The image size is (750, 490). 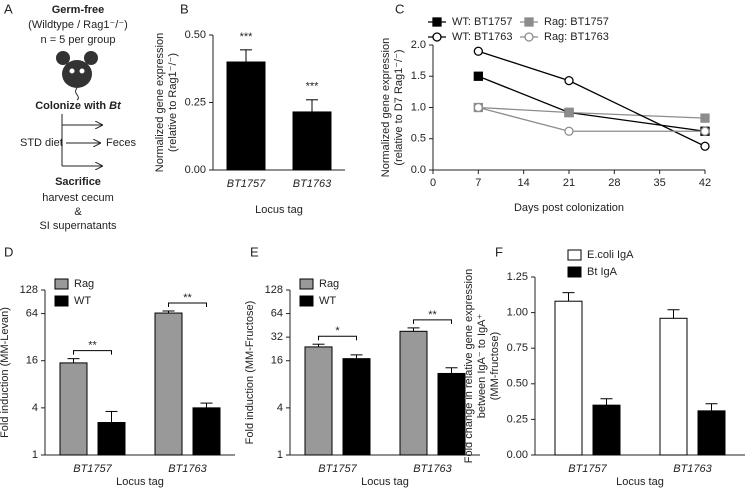 I want to click on y-tick-label: 1.25, so click(x=517, y=277).